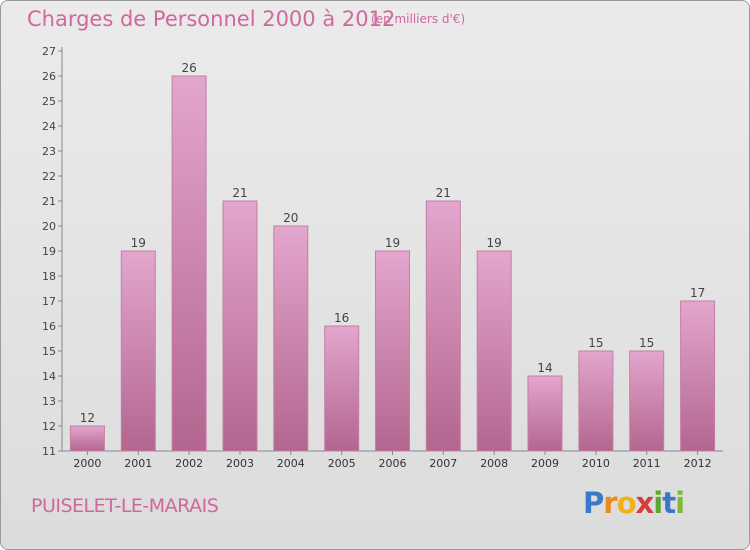 The height and width of the screenshot is (550, 750). Describe the element at coordinates (49, 126) in the screenshot. I see `y-tick-label: 24` at that location.